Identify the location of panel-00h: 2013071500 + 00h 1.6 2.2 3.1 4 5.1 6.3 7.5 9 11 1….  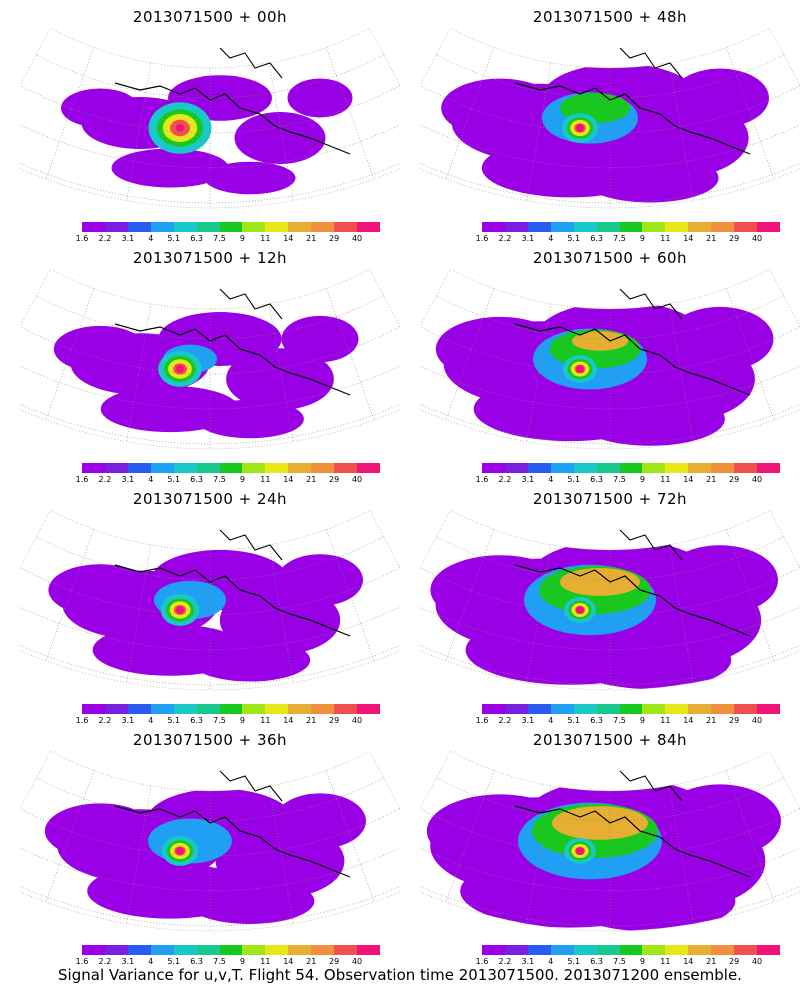
(210, 121).